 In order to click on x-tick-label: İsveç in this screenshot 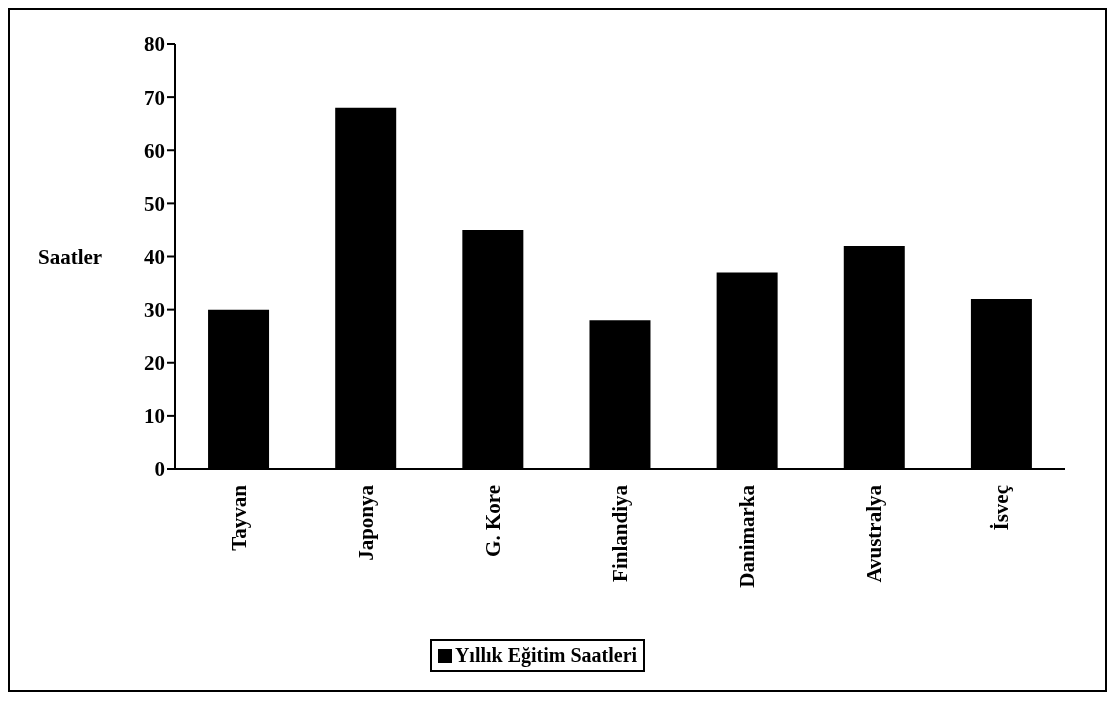, I will do `click(1001, 508)`.